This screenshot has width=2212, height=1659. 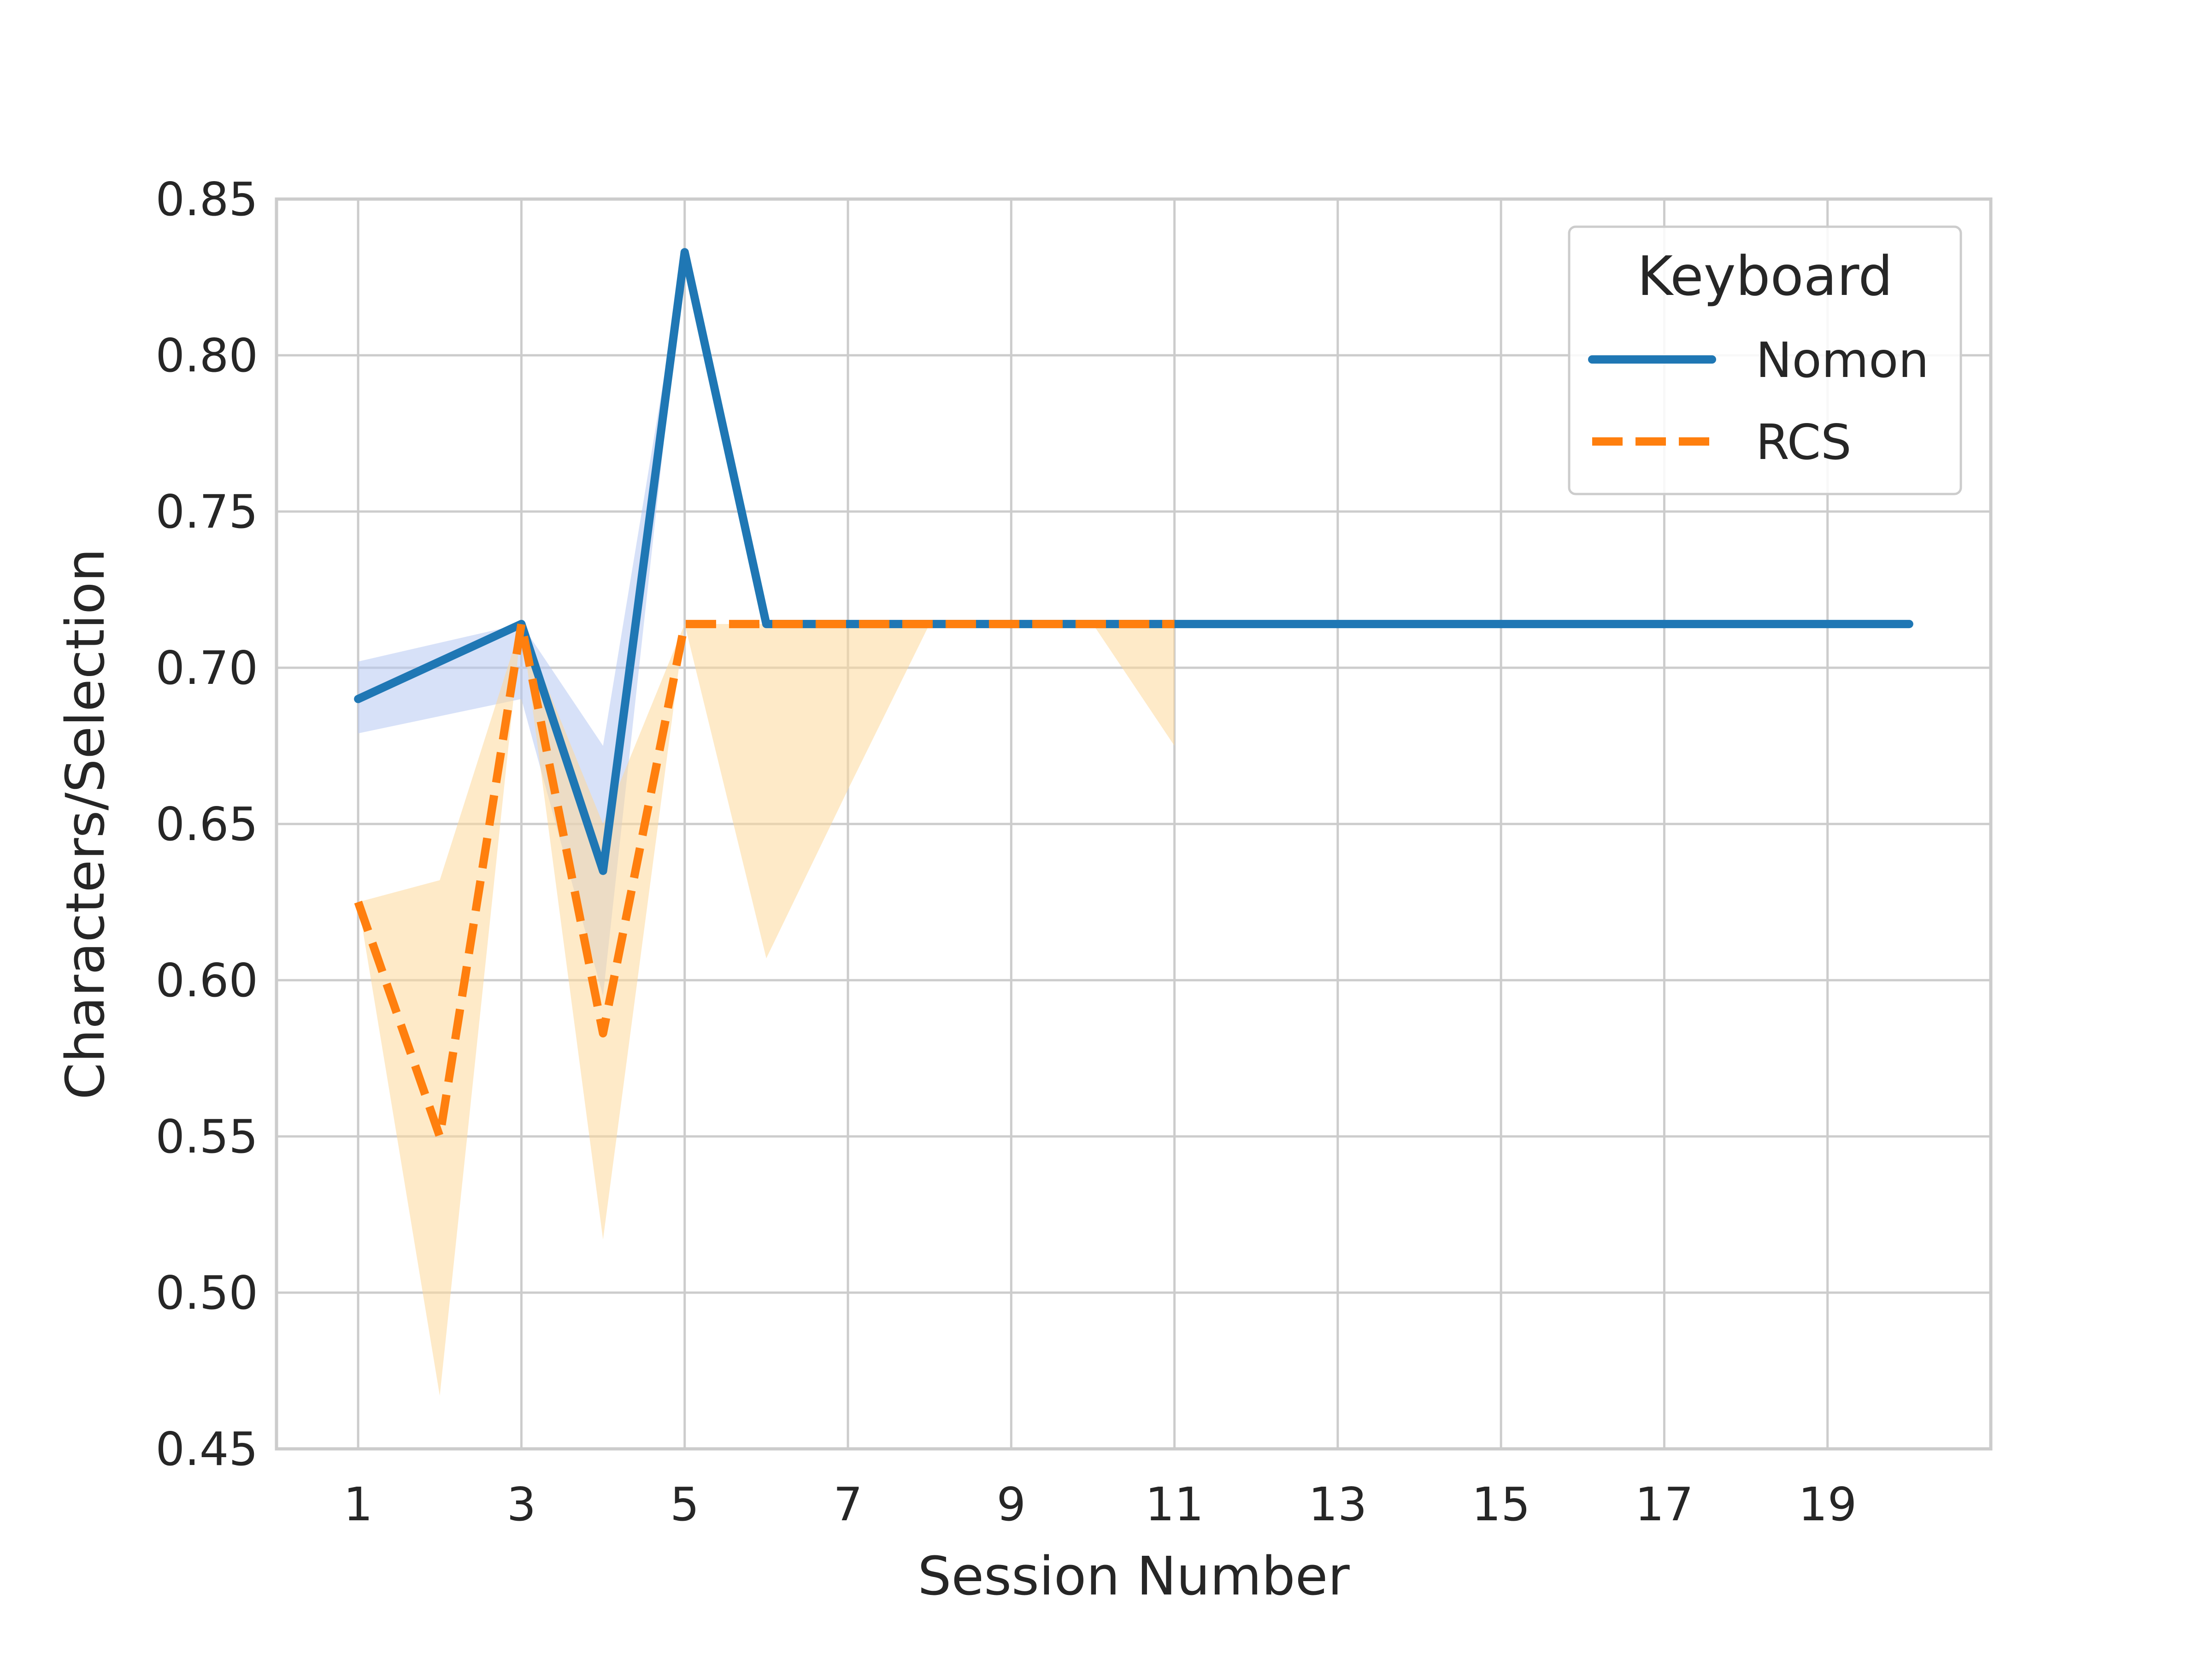 I want to click on x-tick-label: 7, so click(x=848, y=1504).